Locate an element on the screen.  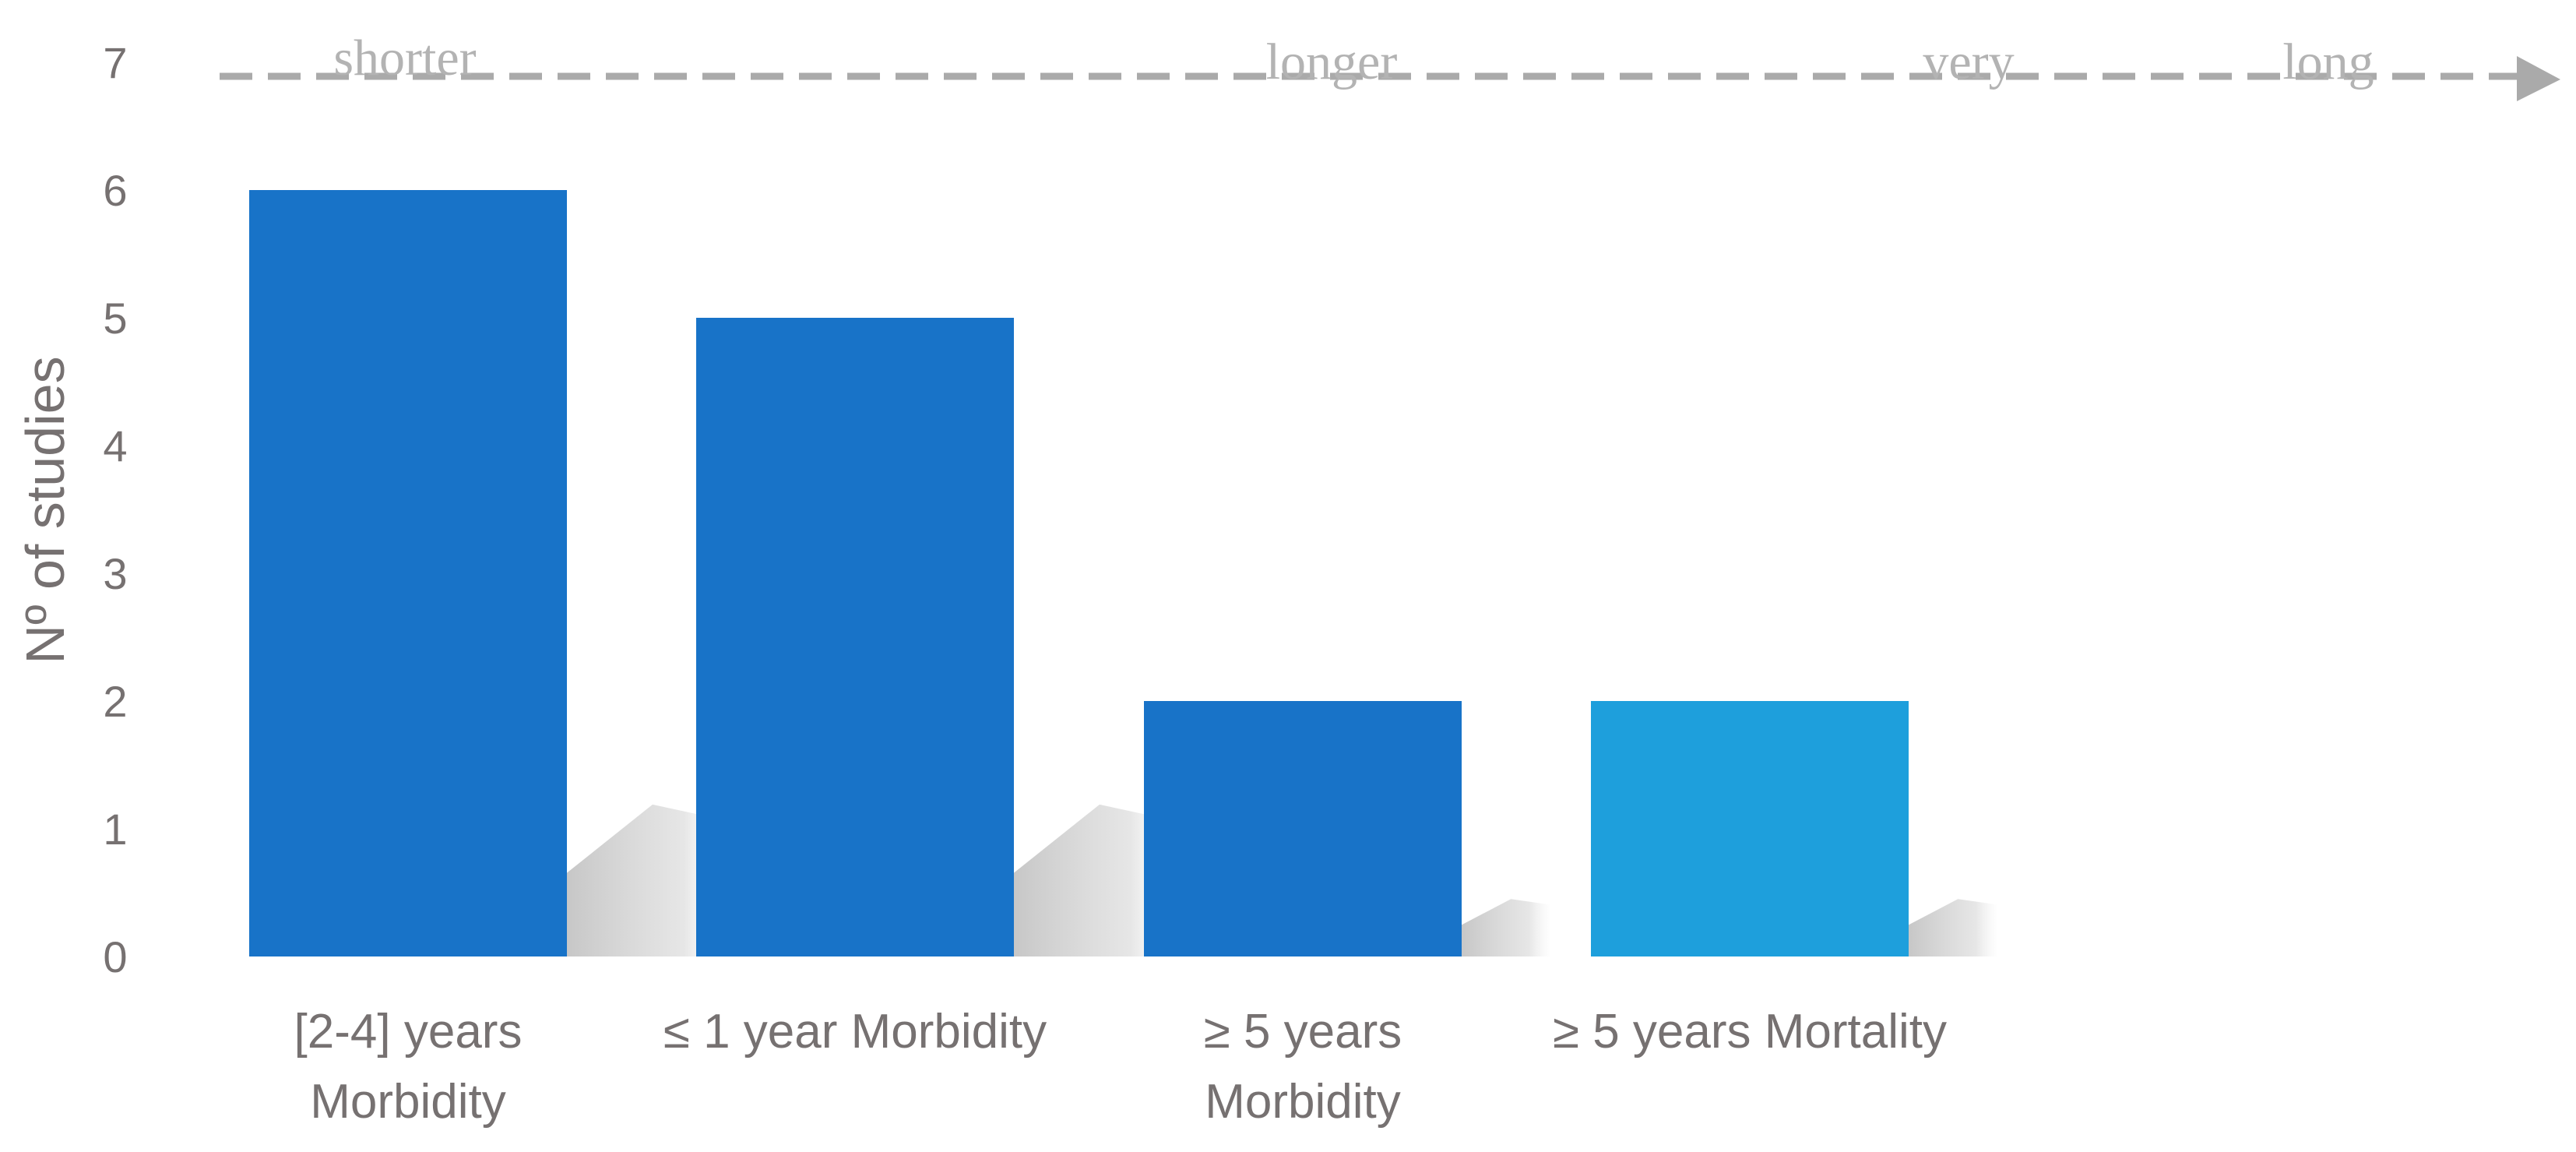
y-tick-label: 7 is located at coordinates (115, 62).